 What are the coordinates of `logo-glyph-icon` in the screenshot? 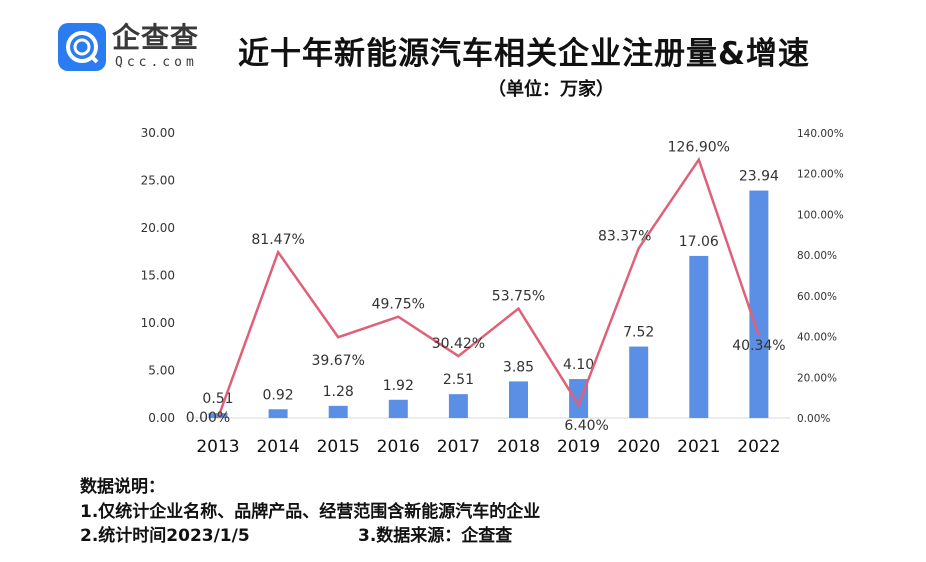 It's located at (82, 47).